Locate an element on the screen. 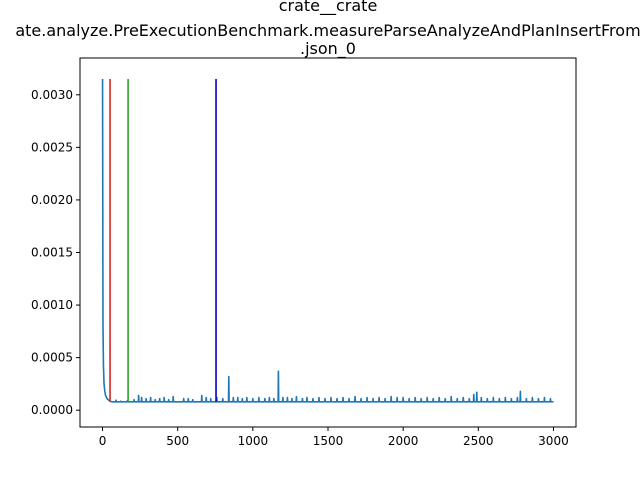 This screenshot has width=640, height=480. x-tick-label: 500 is located at coordinates (177, 441).